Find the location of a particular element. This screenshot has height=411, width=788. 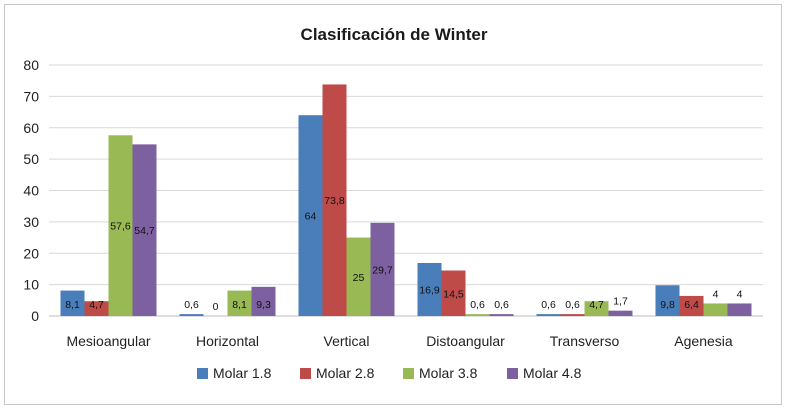

legend-label: Molar 2.8 is located at coordinates (345, 373).